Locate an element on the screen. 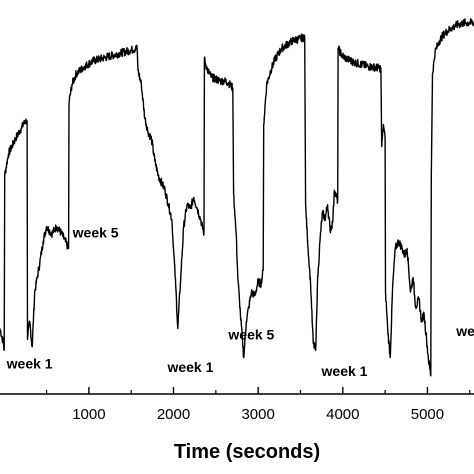 This screenshot has width=474, height=474. annotation-week-1-4: week 1 is located at coordinates (344, 371).